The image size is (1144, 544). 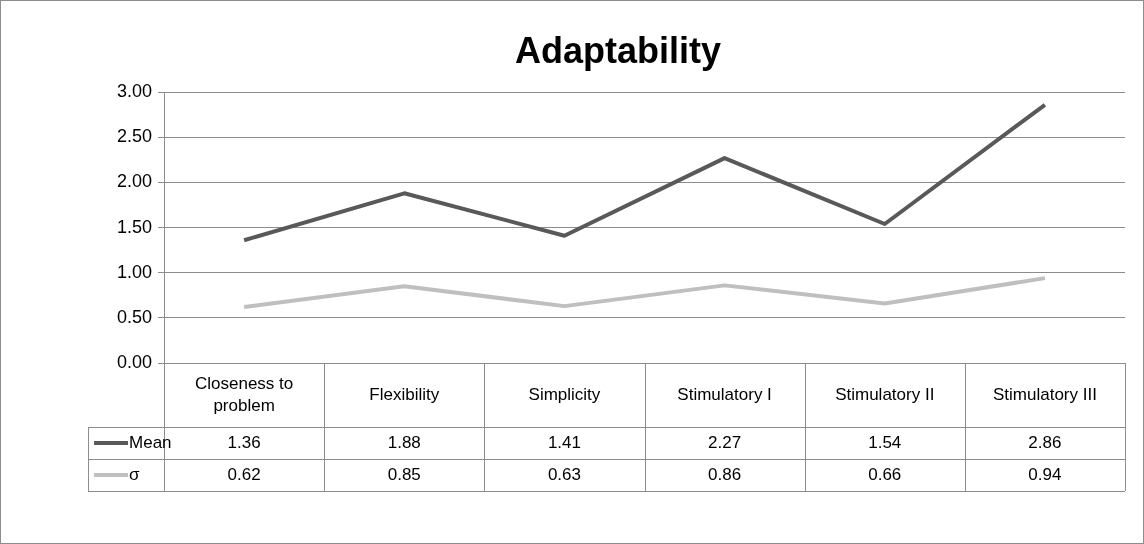 I want to click on x-tick-label: Stimulatory III, so click(x=1044, y=394).